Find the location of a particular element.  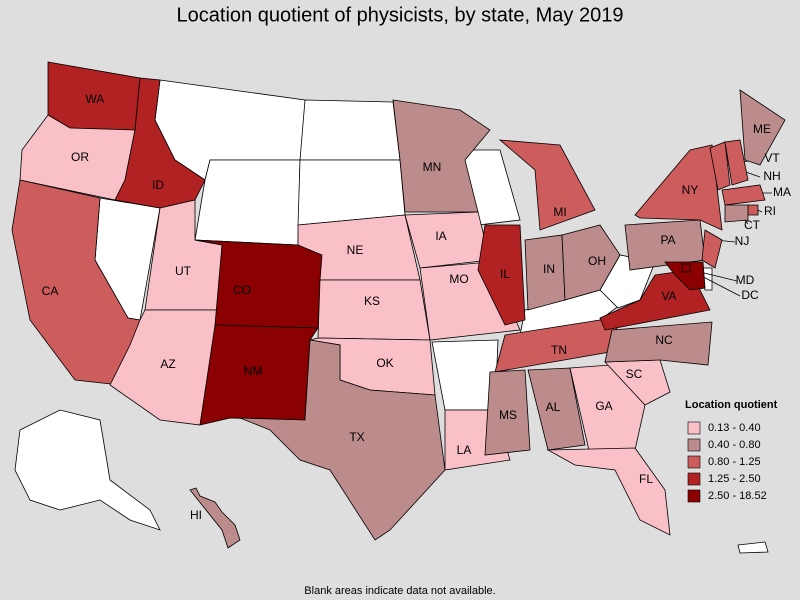

state-label: IA is located at coordinates (440, 236).